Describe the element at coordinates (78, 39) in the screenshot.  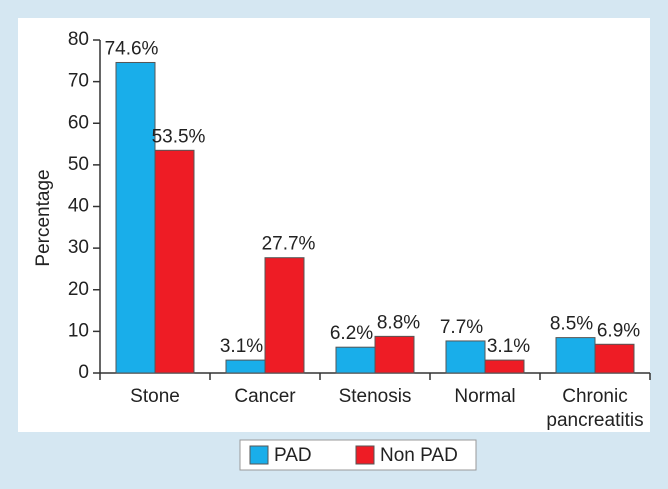
I see `y-tick-label: 80` at that location.